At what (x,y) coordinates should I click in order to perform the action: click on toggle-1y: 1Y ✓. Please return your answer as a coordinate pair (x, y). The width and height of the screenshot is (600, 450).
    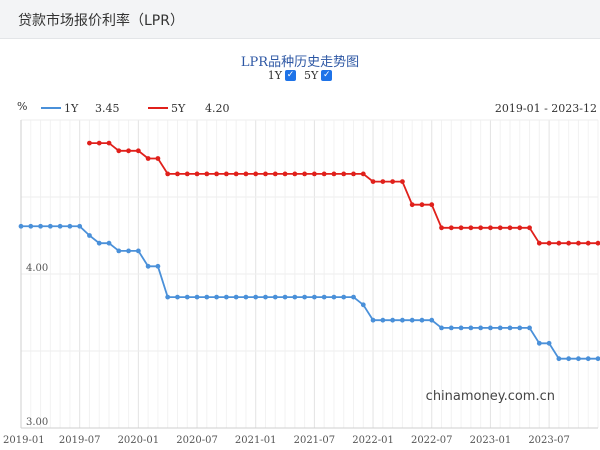
    Looking at the image, I should click on (282, 75).